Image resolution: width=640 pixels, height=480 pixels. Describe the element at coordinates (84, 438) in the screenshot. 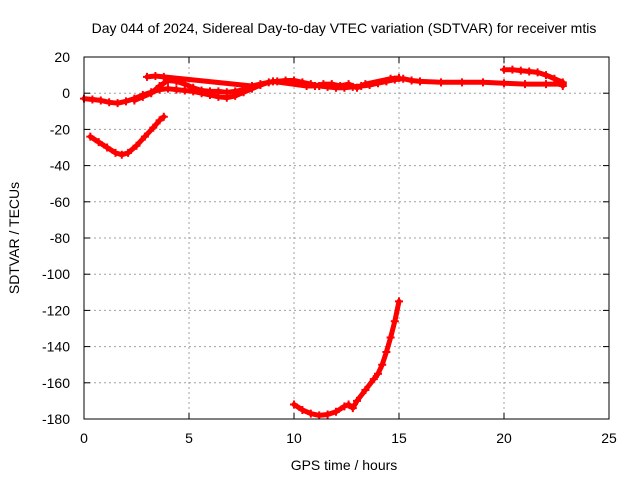

I see `x-tick-label: 0` at that location.